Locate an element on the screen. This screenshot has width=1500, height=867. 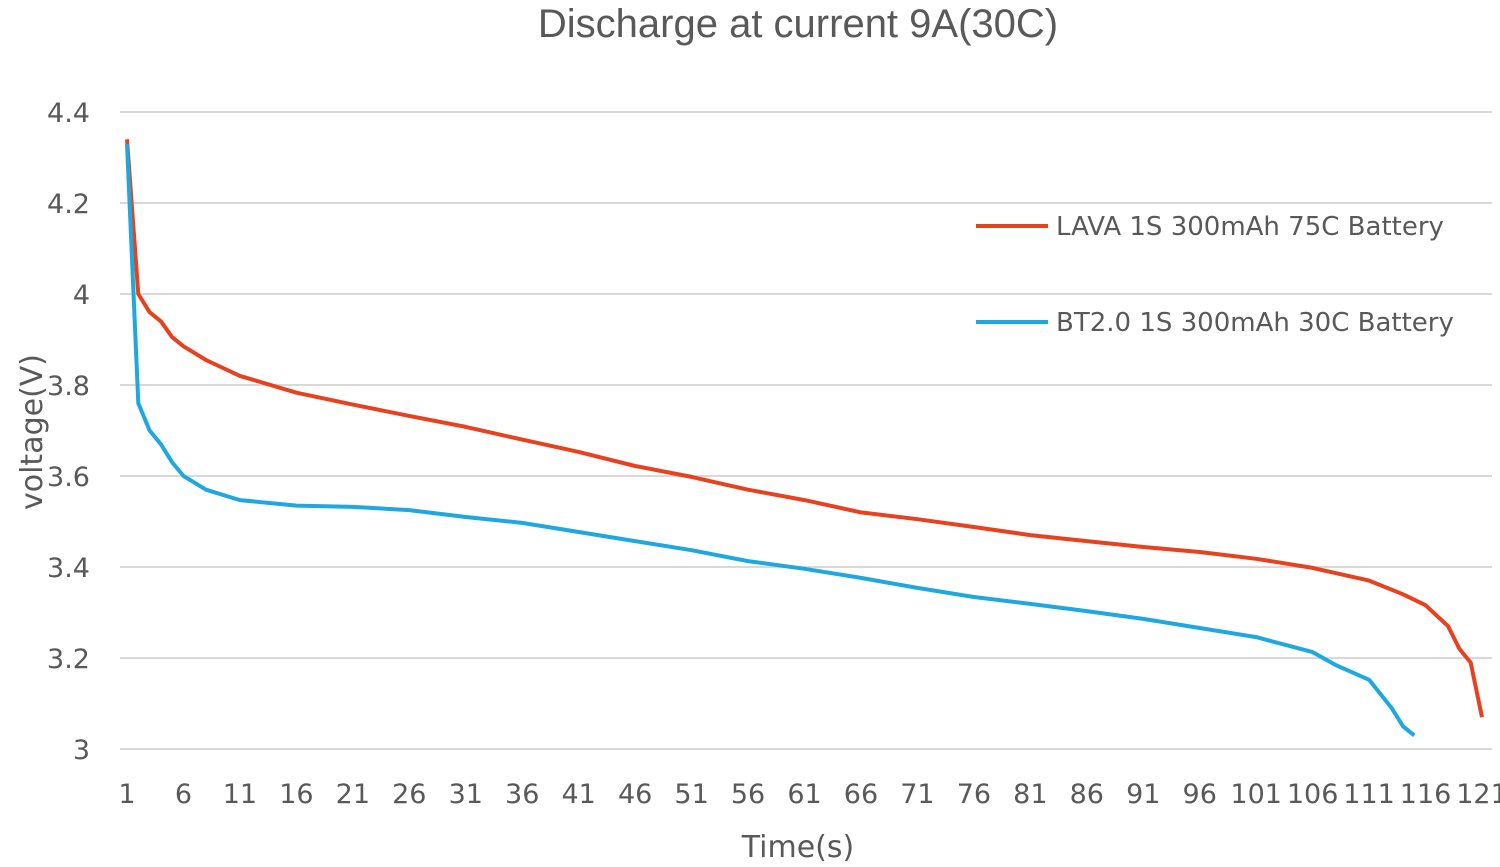
x-tick-label: 86 is located at coordinates (1087, 794).